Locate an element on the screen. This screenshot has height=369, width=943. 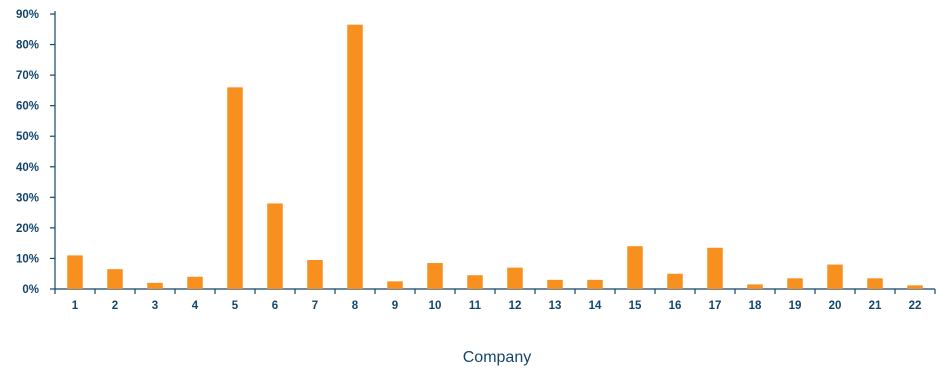
y-tick-label: 40% is located at coordinates (27, 168).